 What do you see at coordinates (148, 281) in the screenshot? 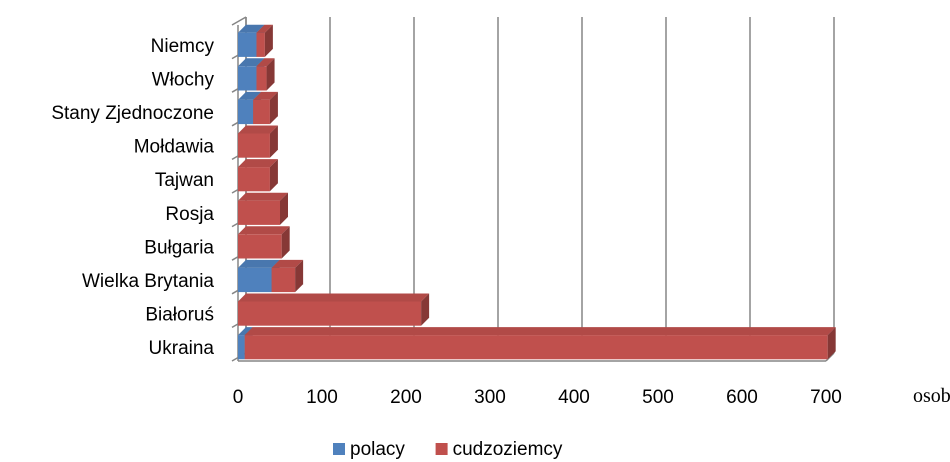
I see `category-label: Wielka Brytania` at bounding box center [148, 281].